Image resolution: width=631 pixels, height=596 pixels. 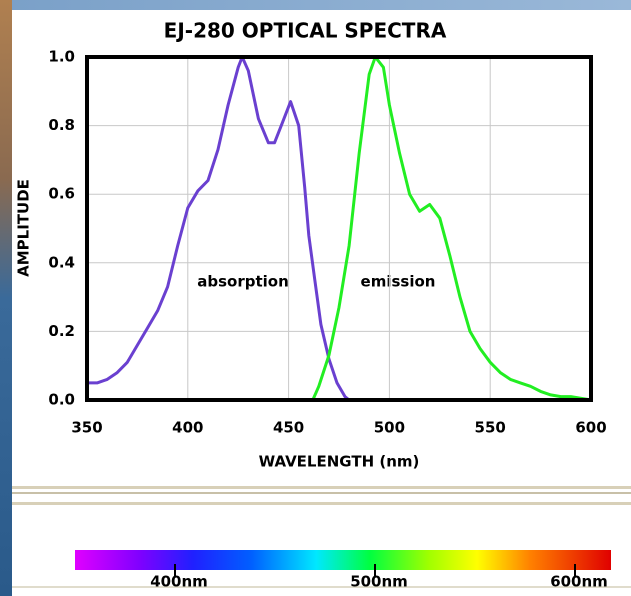 What do you see at coordinates (61, 57) in the screenshot?
I see `y-tick-label: 1.0` at bounding box center [61, 57].